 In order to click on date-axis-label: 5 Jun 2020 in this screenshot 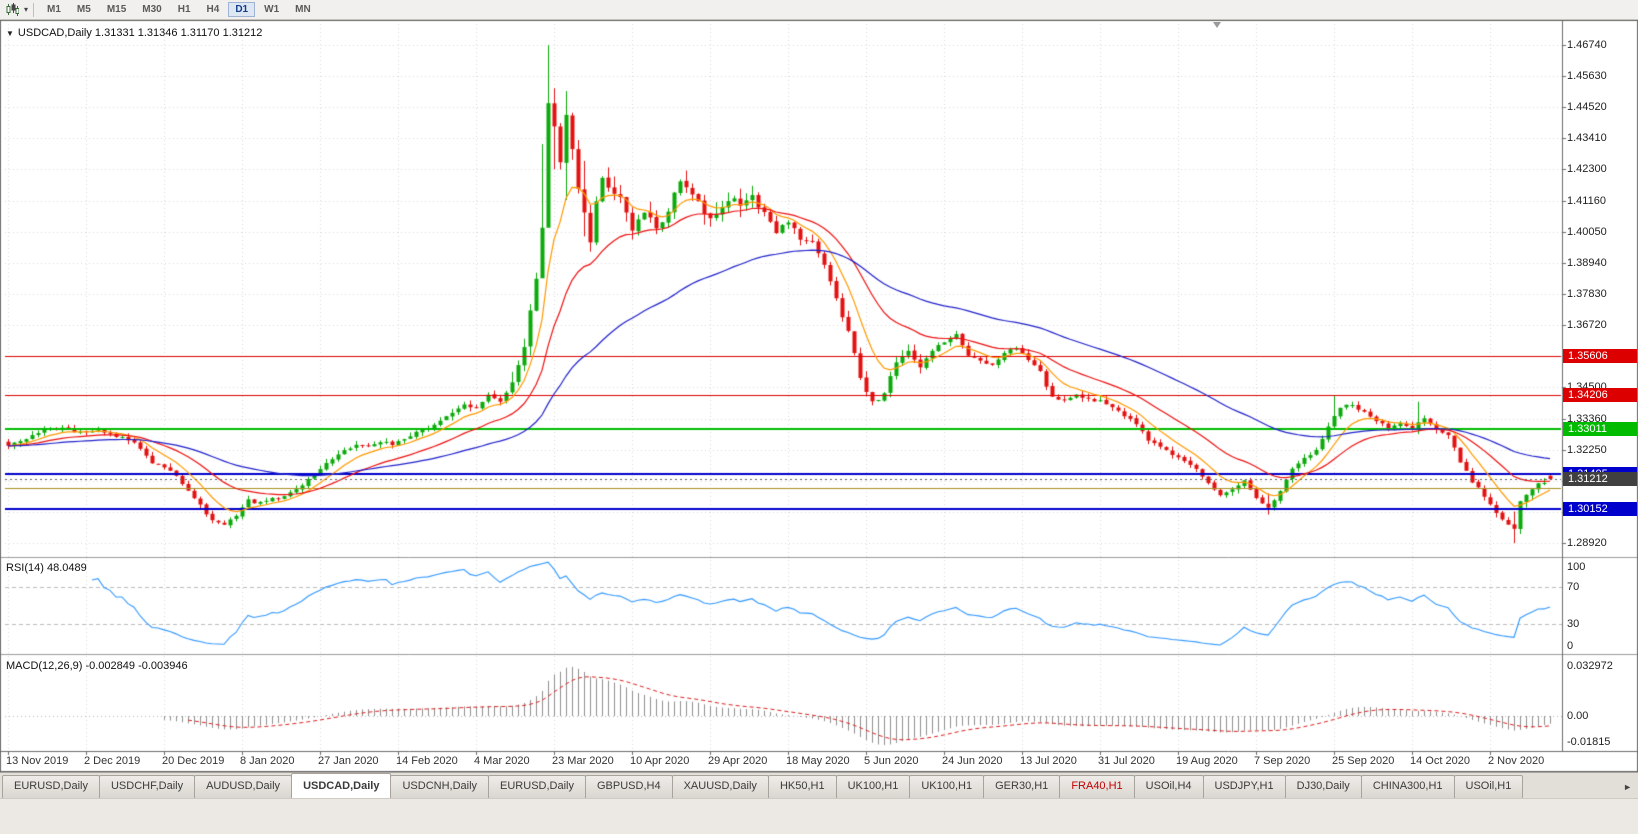, I will do `click(891, 761)`.